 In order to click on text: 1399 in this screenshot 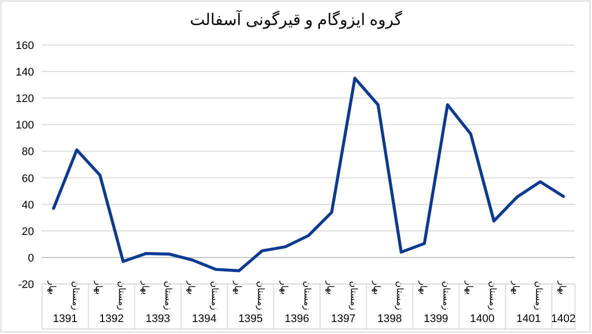, I will do `click(436, 319)`.